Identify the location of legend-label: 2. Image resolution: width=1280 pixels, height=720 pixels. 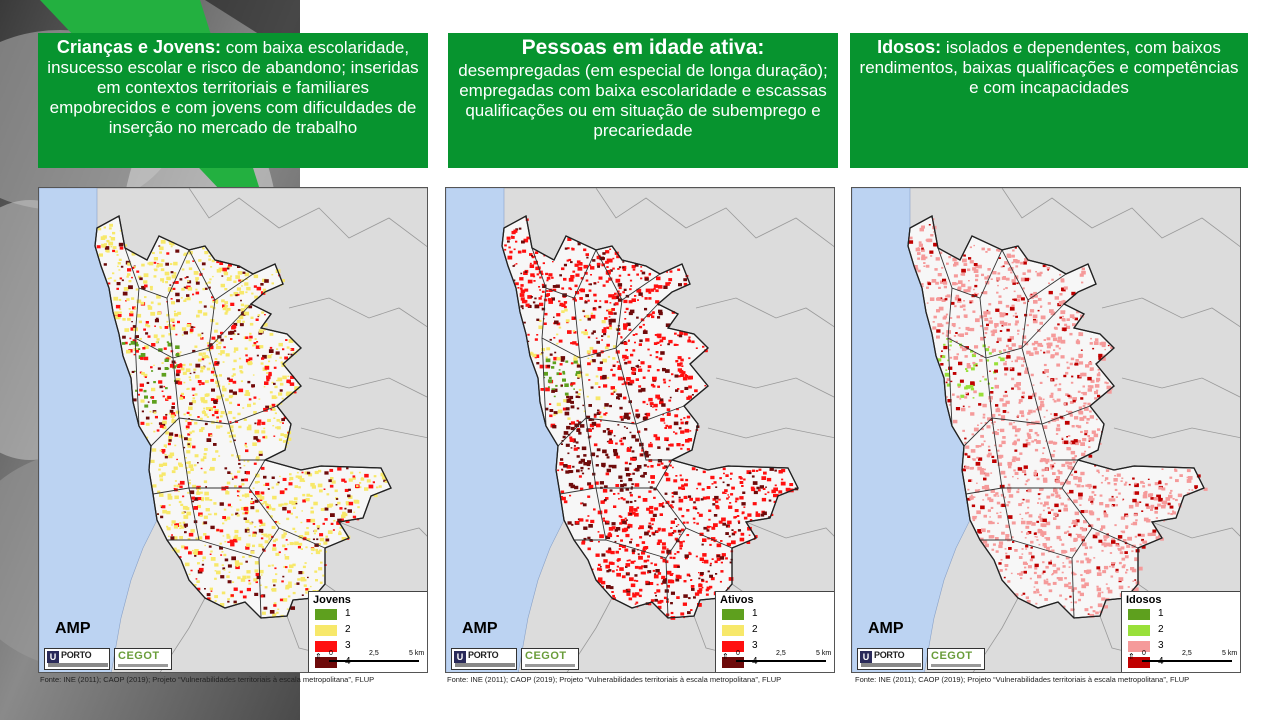
(755, 629).